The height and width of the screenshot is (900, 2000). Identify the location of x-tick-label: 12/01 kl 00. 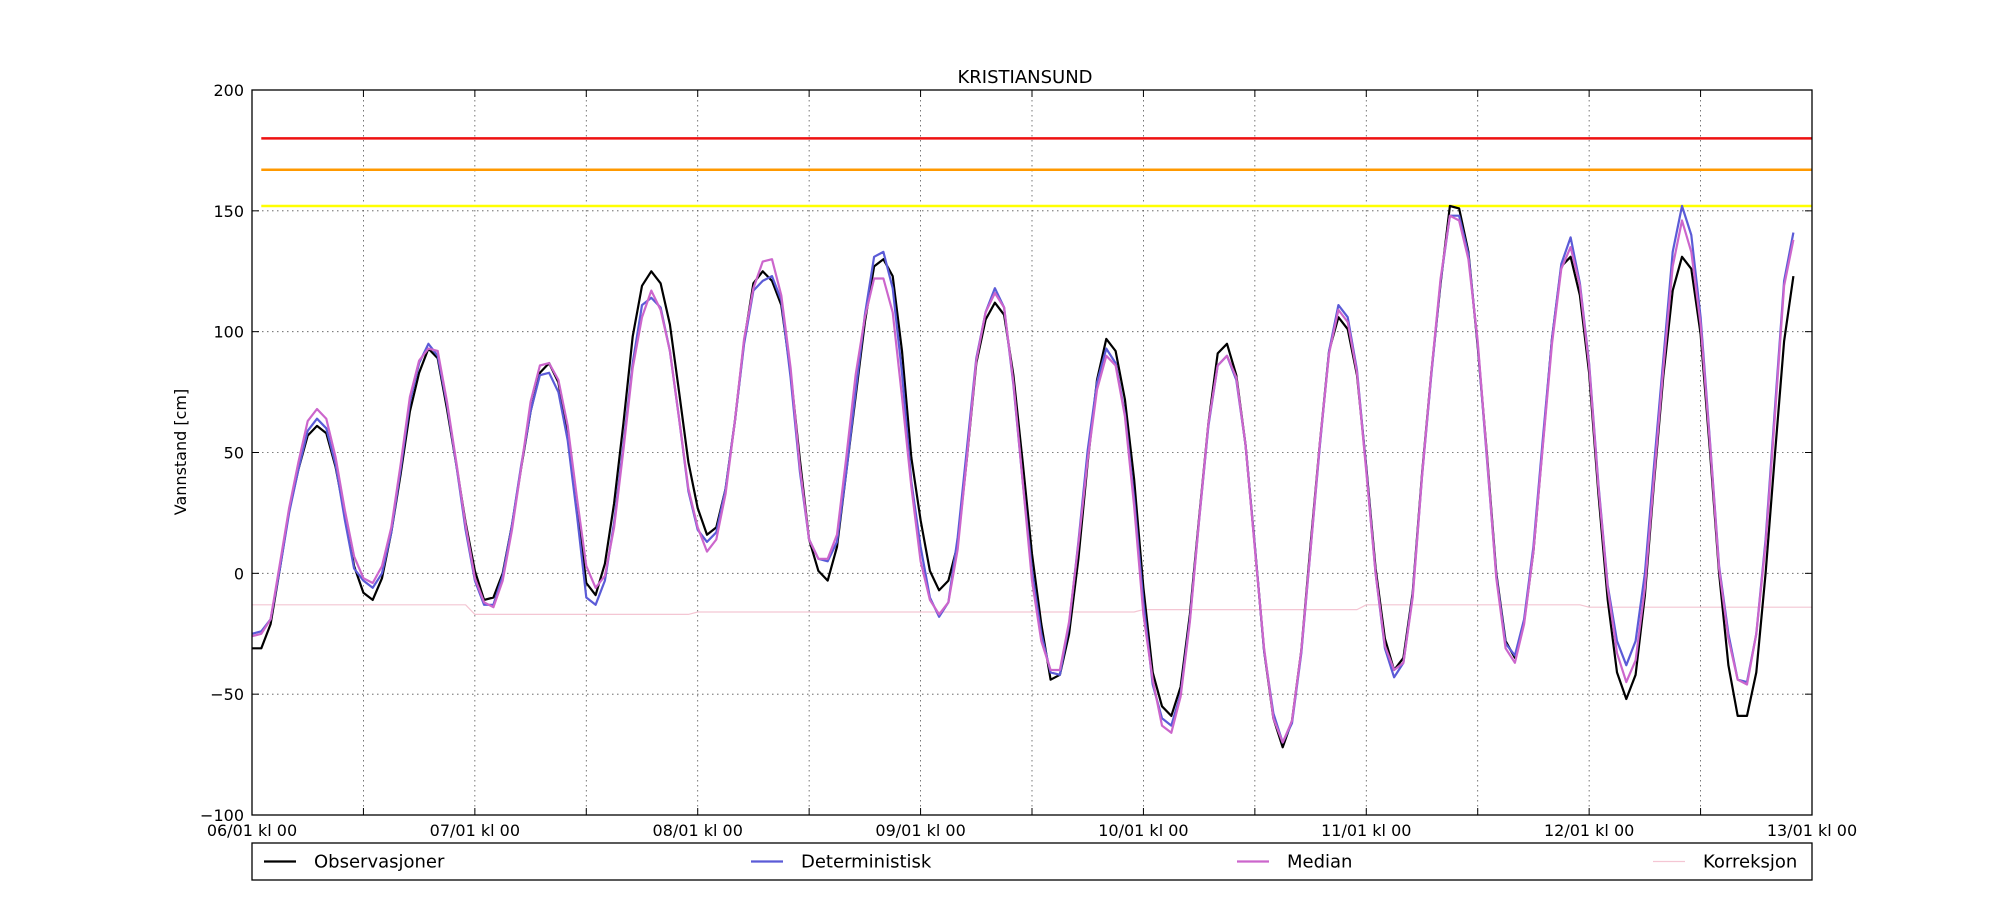
(1589, 830).